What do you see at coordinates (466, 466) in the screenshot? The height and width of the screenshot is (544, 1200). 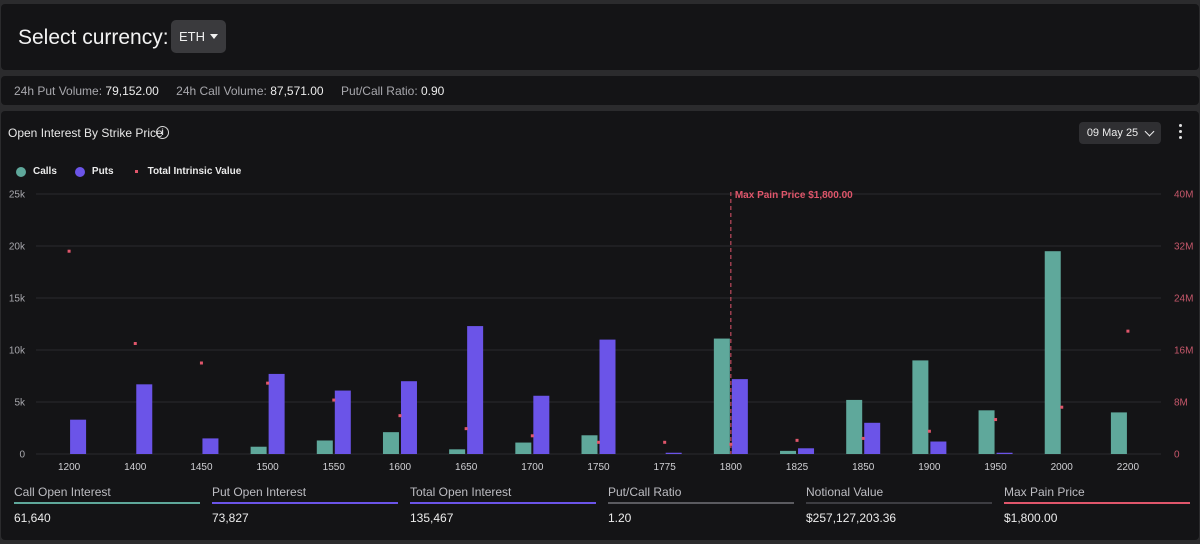 I see `x-tick-label: 1650` at bounding box center [466, 466].